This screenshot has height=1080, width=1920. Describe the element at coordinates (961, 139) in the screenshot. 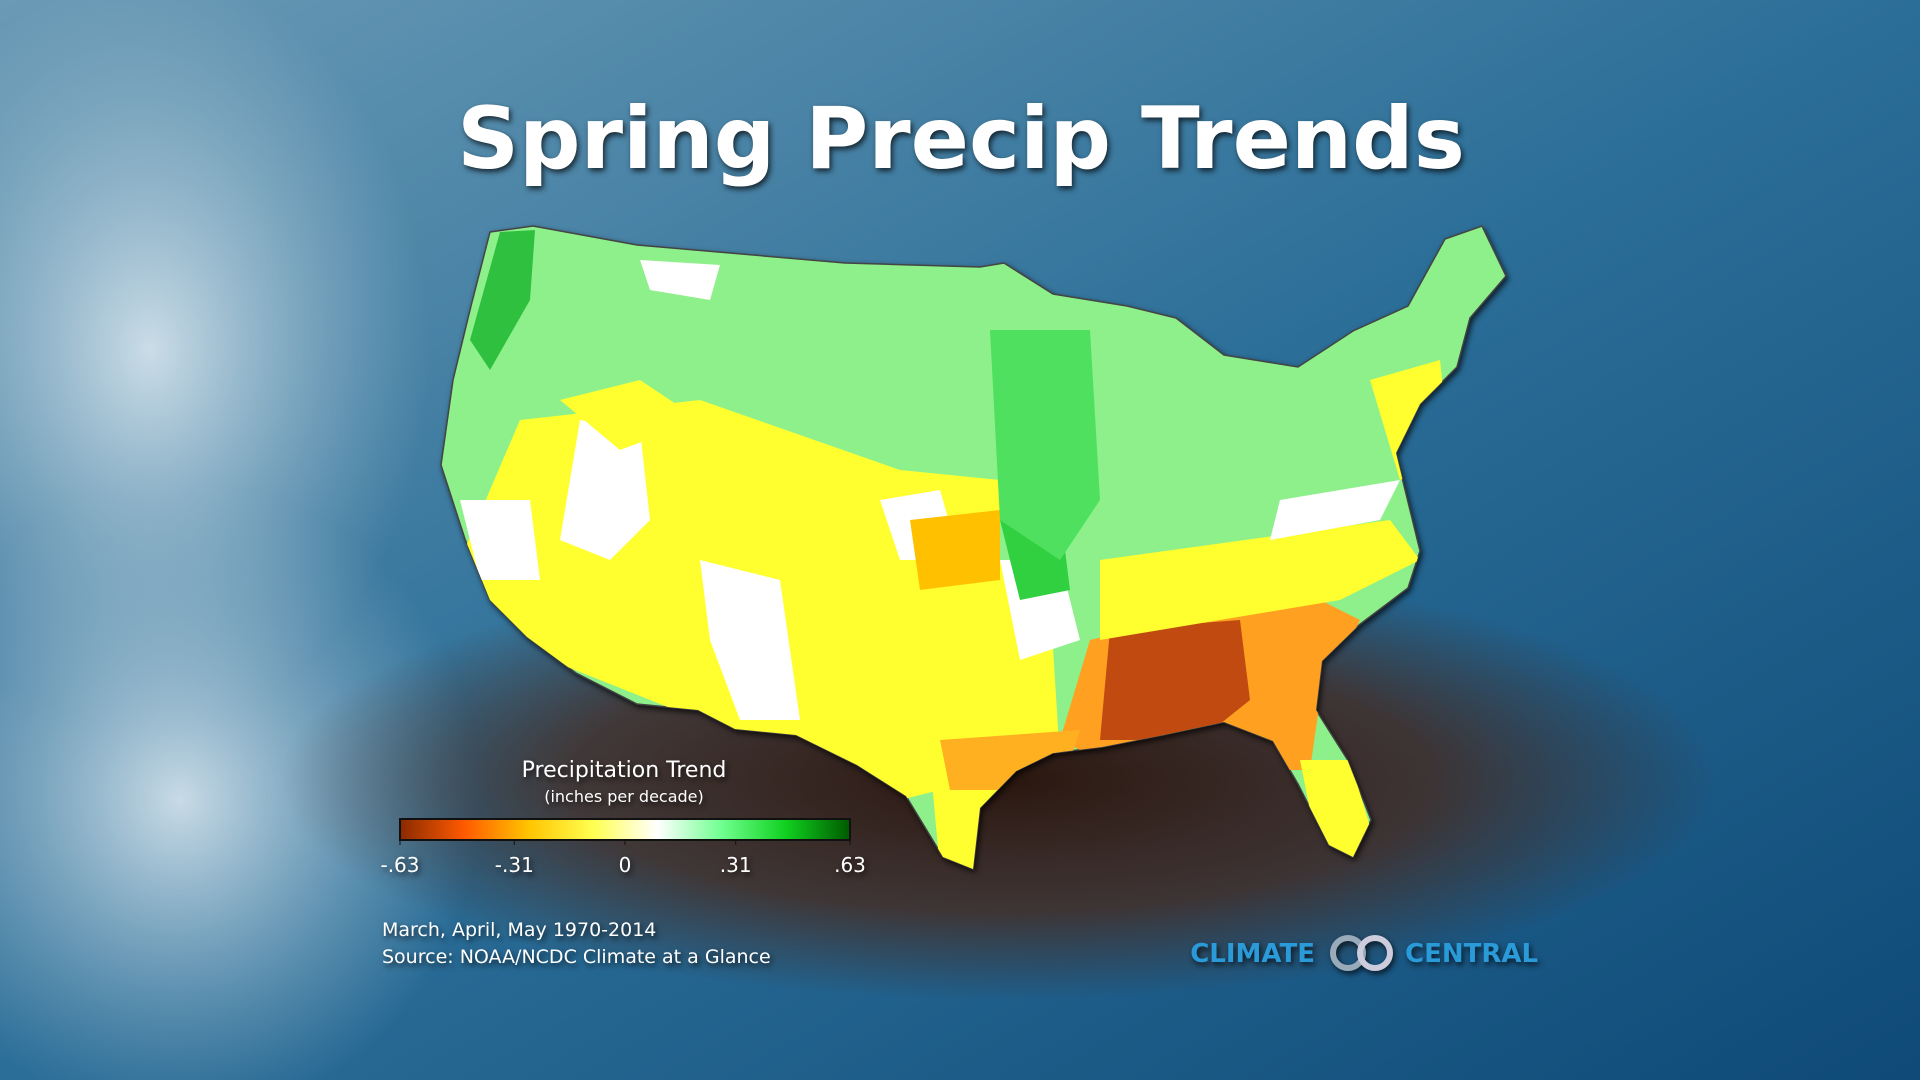

I see `title: Spring Precip Trends` at that location.